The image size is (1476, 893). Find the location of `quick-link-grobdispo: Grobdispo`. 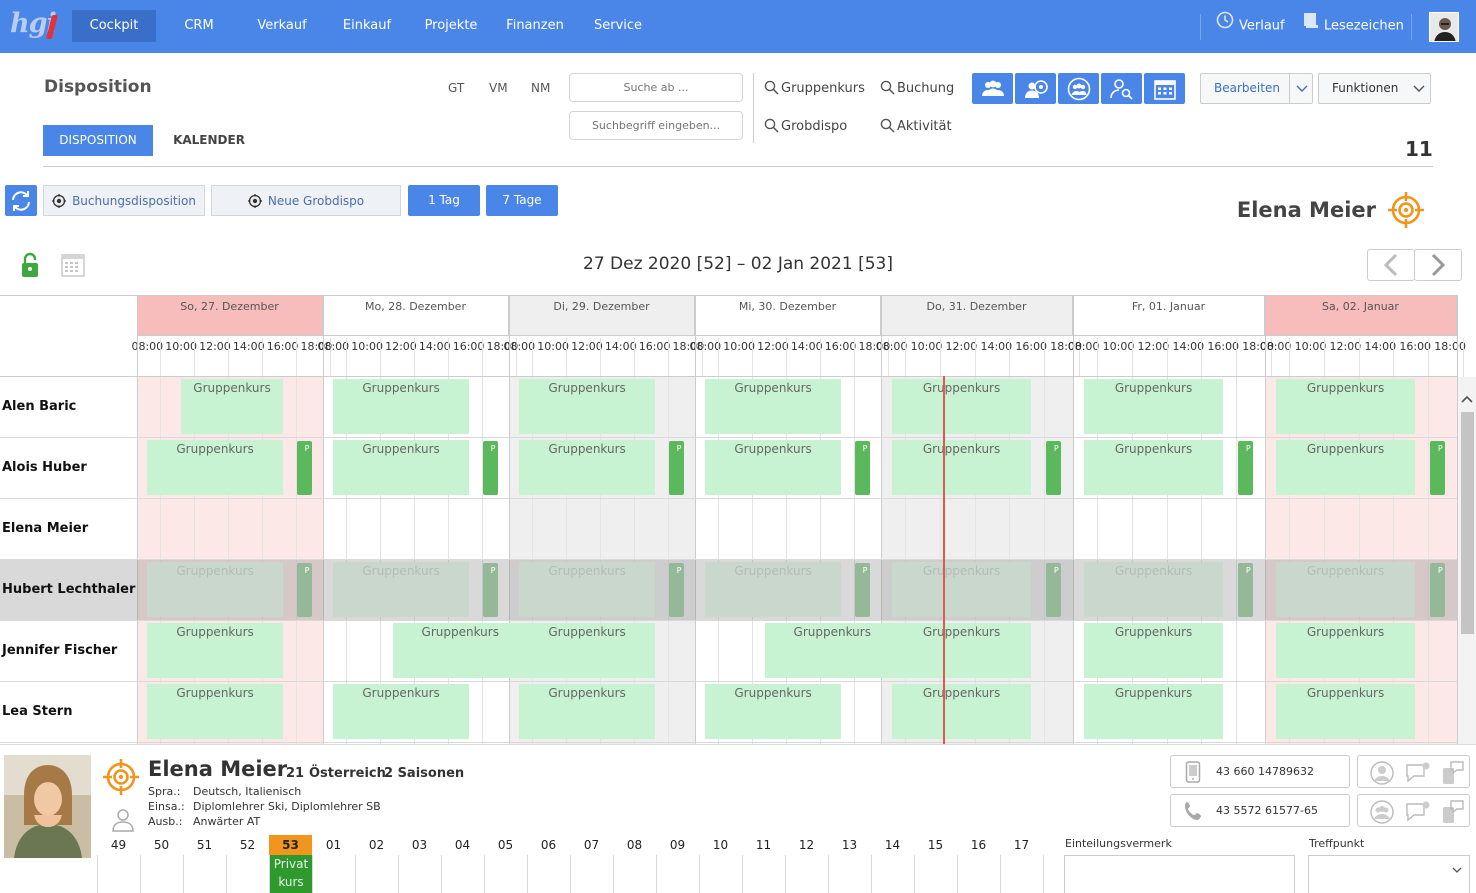

quick-link-grobdispo: Grobdispo is located at coordinates (805, 126).